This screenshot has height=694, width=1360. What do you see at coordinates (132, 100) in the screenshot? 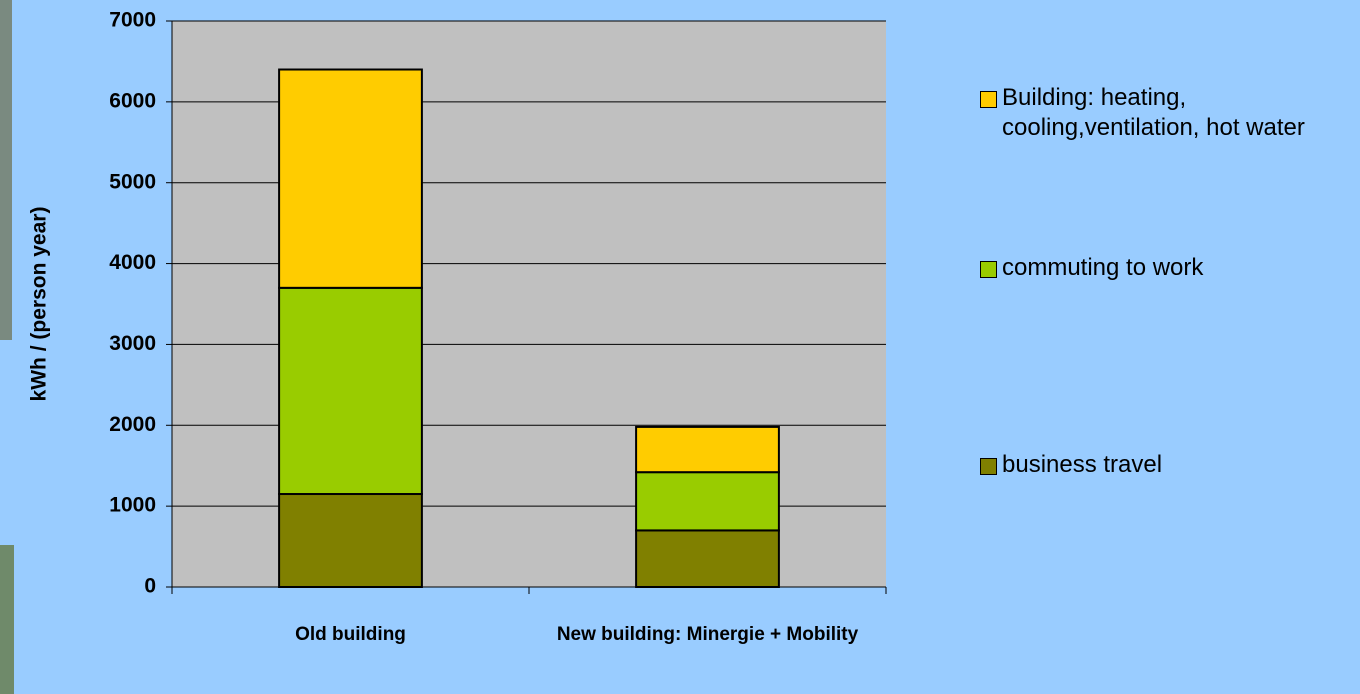
I see `y-tick-label: 6000` at bounding box center [132, 100].